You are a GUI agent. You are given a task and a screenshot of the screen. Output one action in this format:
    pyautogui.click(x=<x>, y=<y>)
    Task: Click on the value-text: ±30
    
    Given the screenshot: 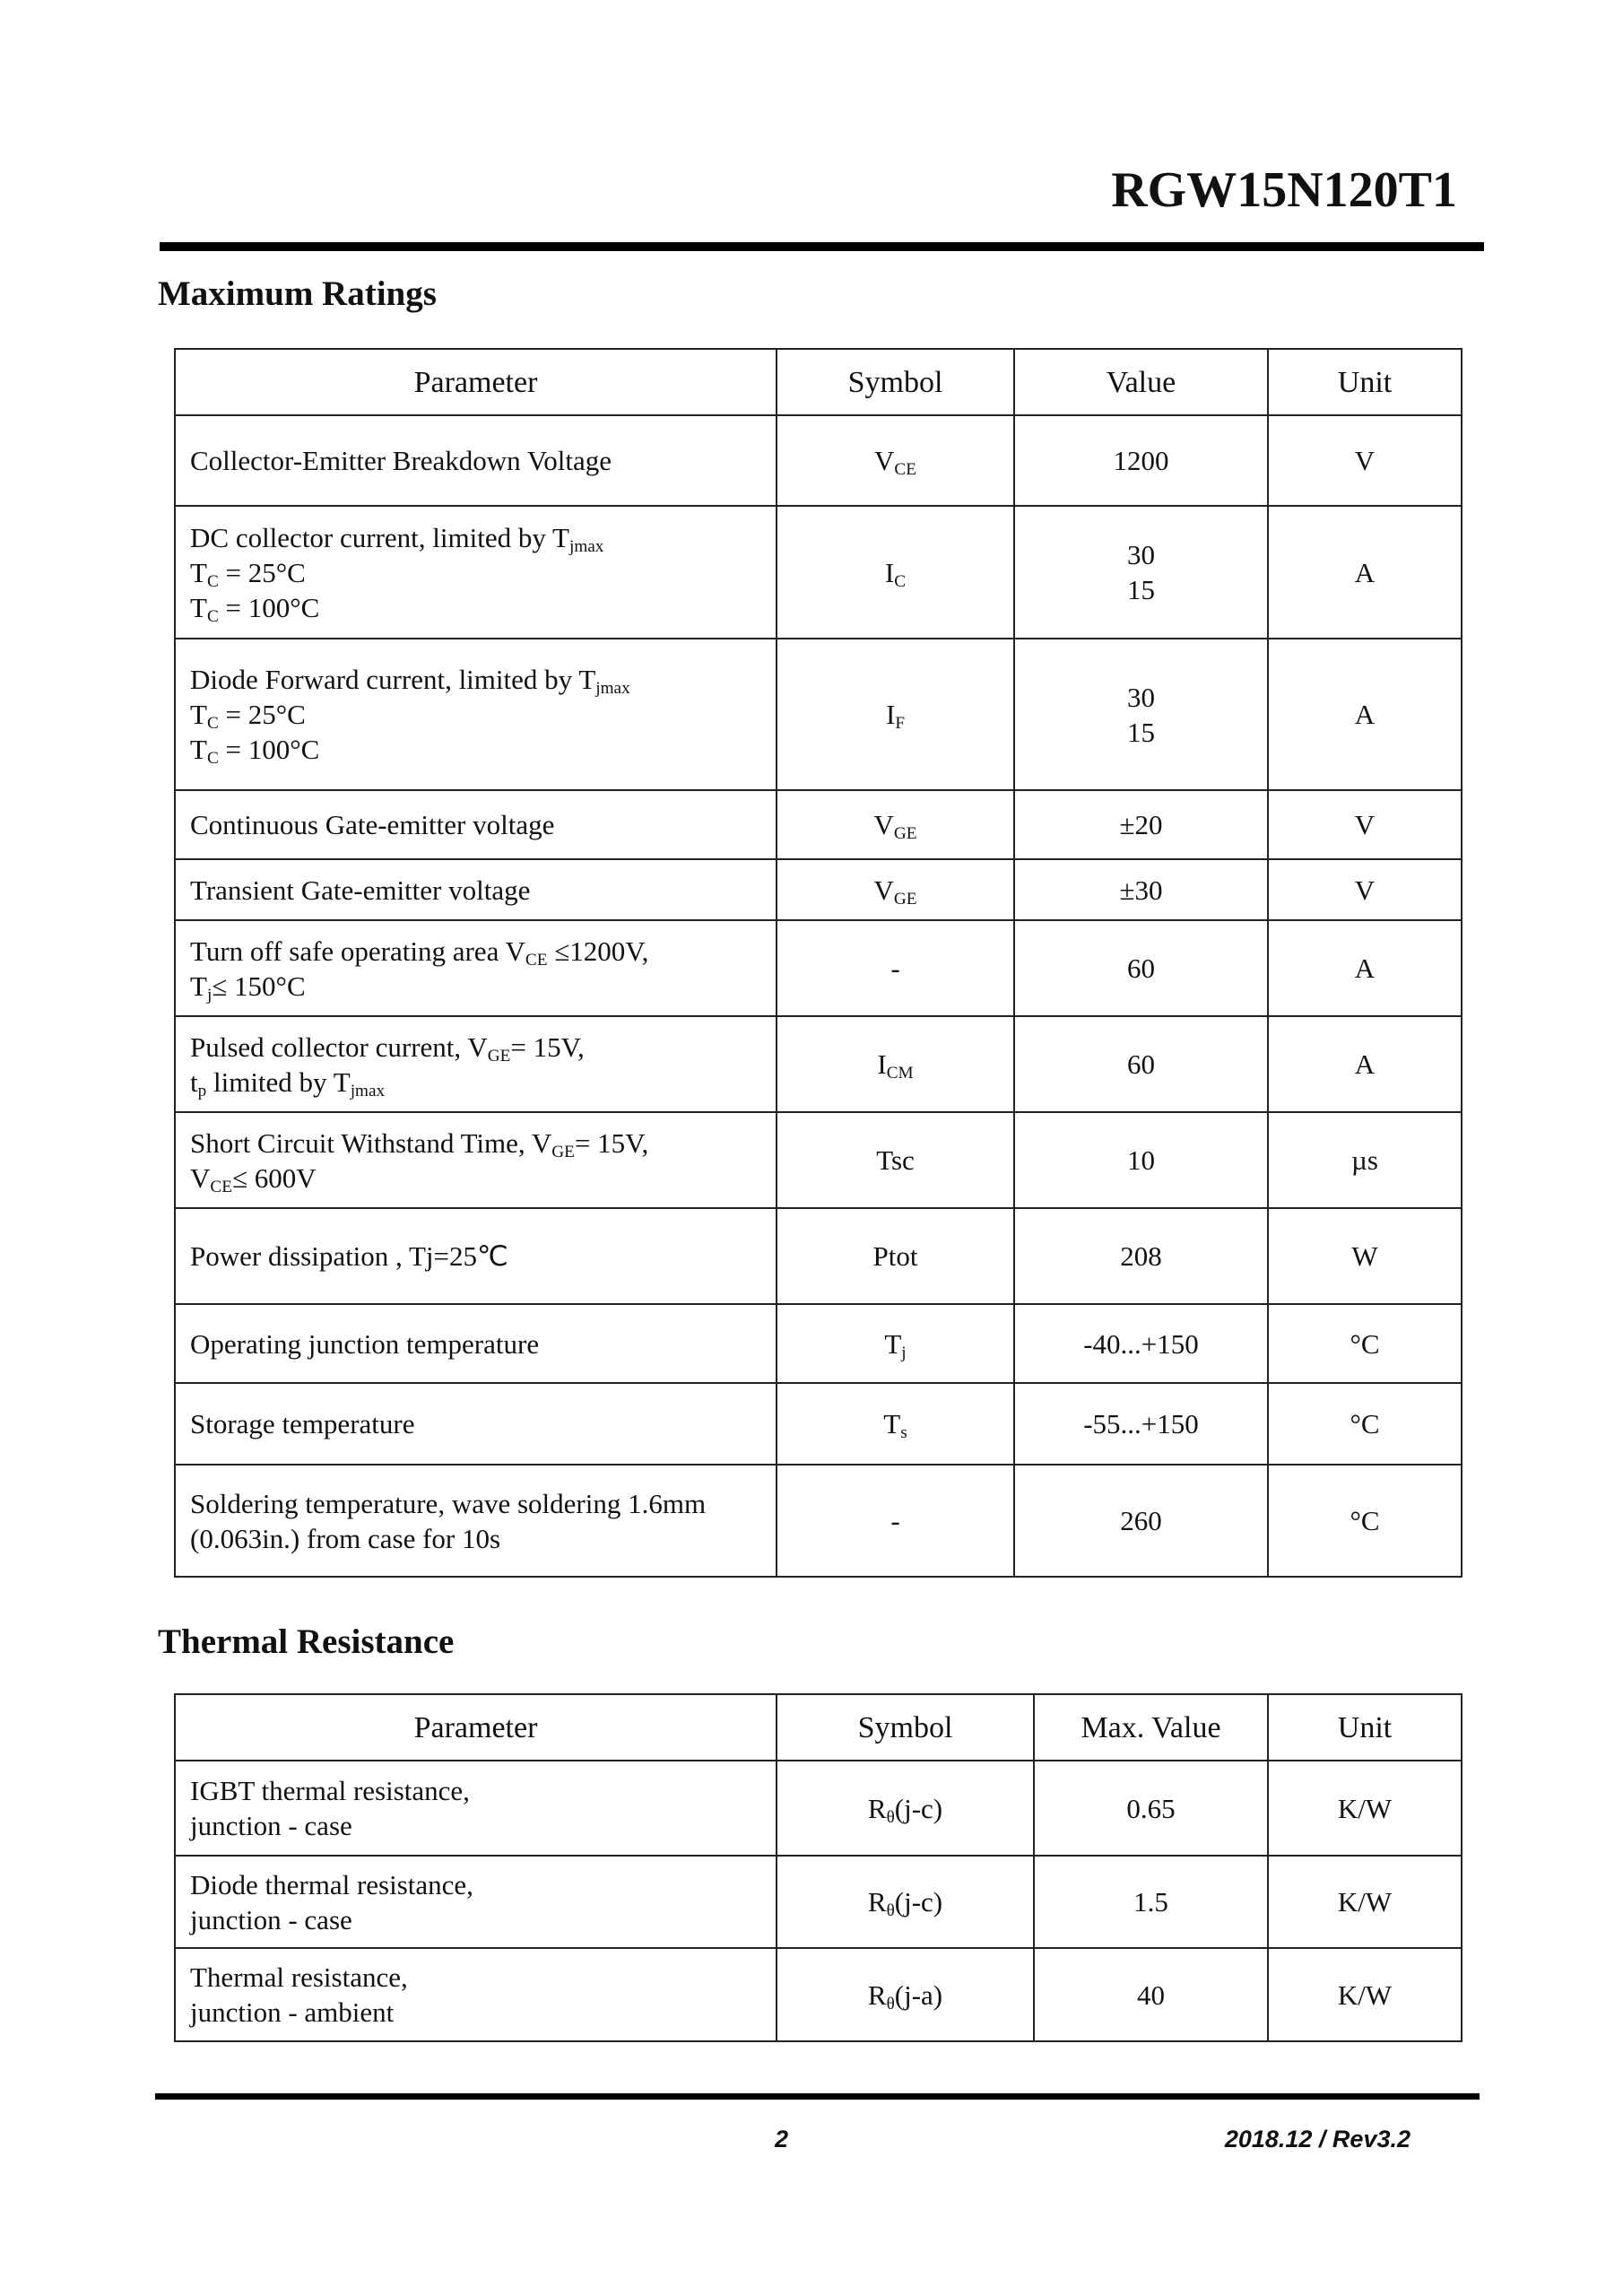 What is the action you would take?
    pyautogui.click(x=1141, y=890)
    